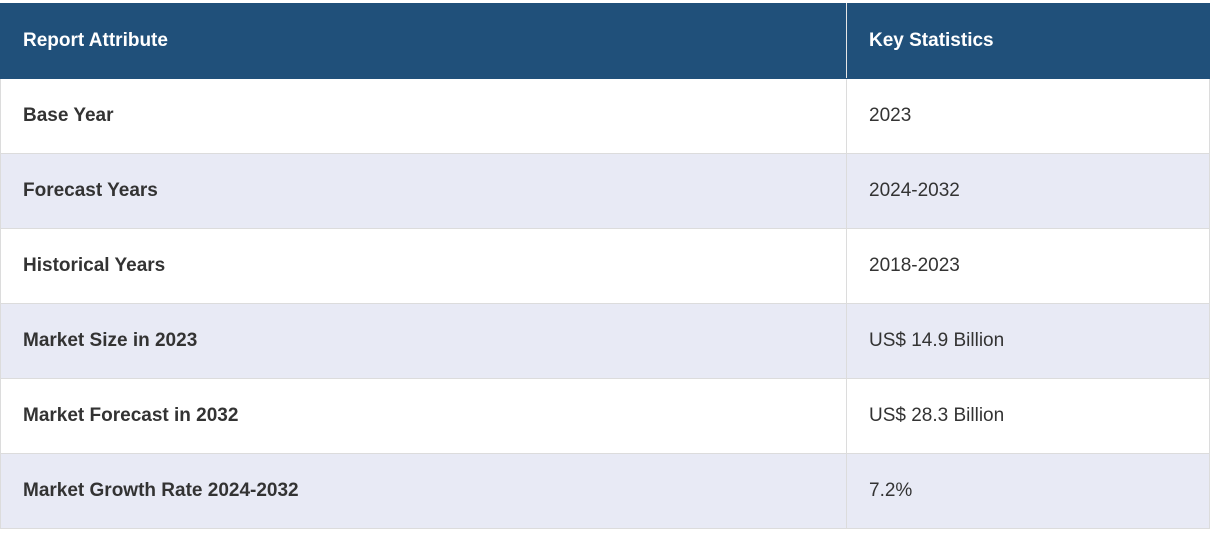 This screenshot has width=1213, height=538. Describe the element at coordinates (423, 416) in the screenshot. I see `attribute-cell: Market Forecast in 2032` at that location.